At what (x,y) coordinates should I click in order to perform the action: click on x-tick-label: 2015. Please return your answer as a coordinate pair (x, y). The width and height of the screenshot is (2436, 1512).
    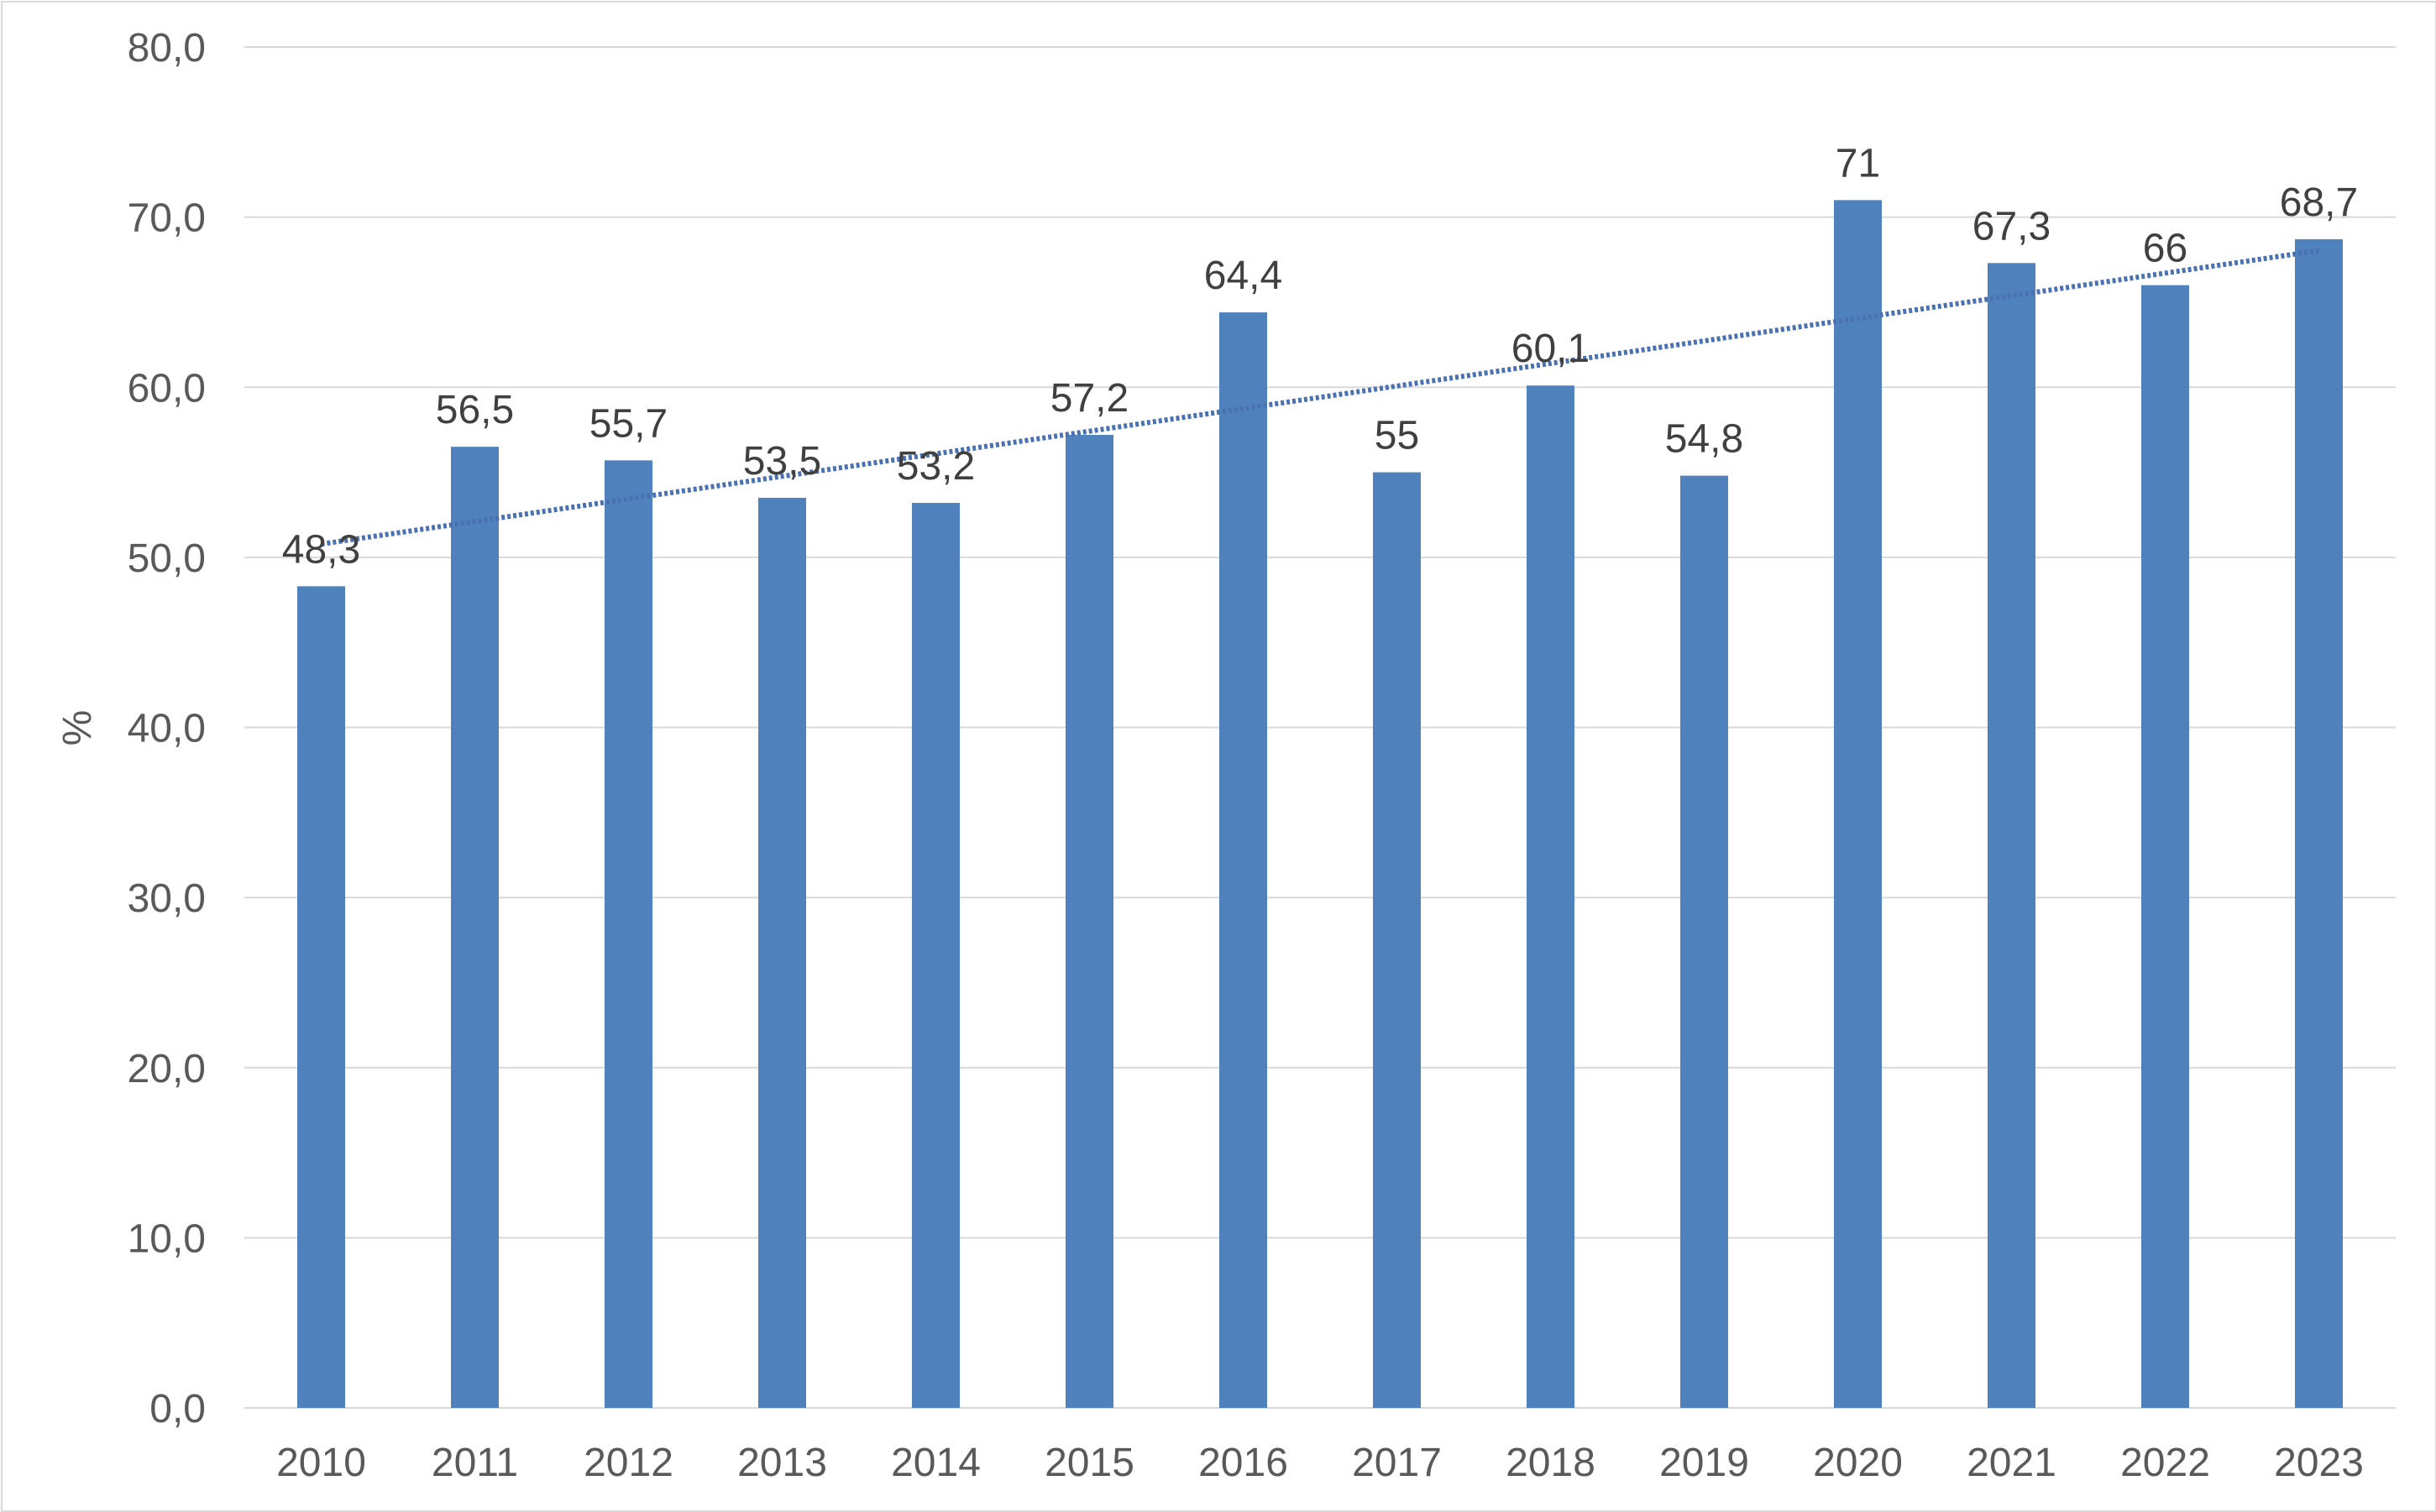
    Looking at the image, I should click on (1089, 1463).